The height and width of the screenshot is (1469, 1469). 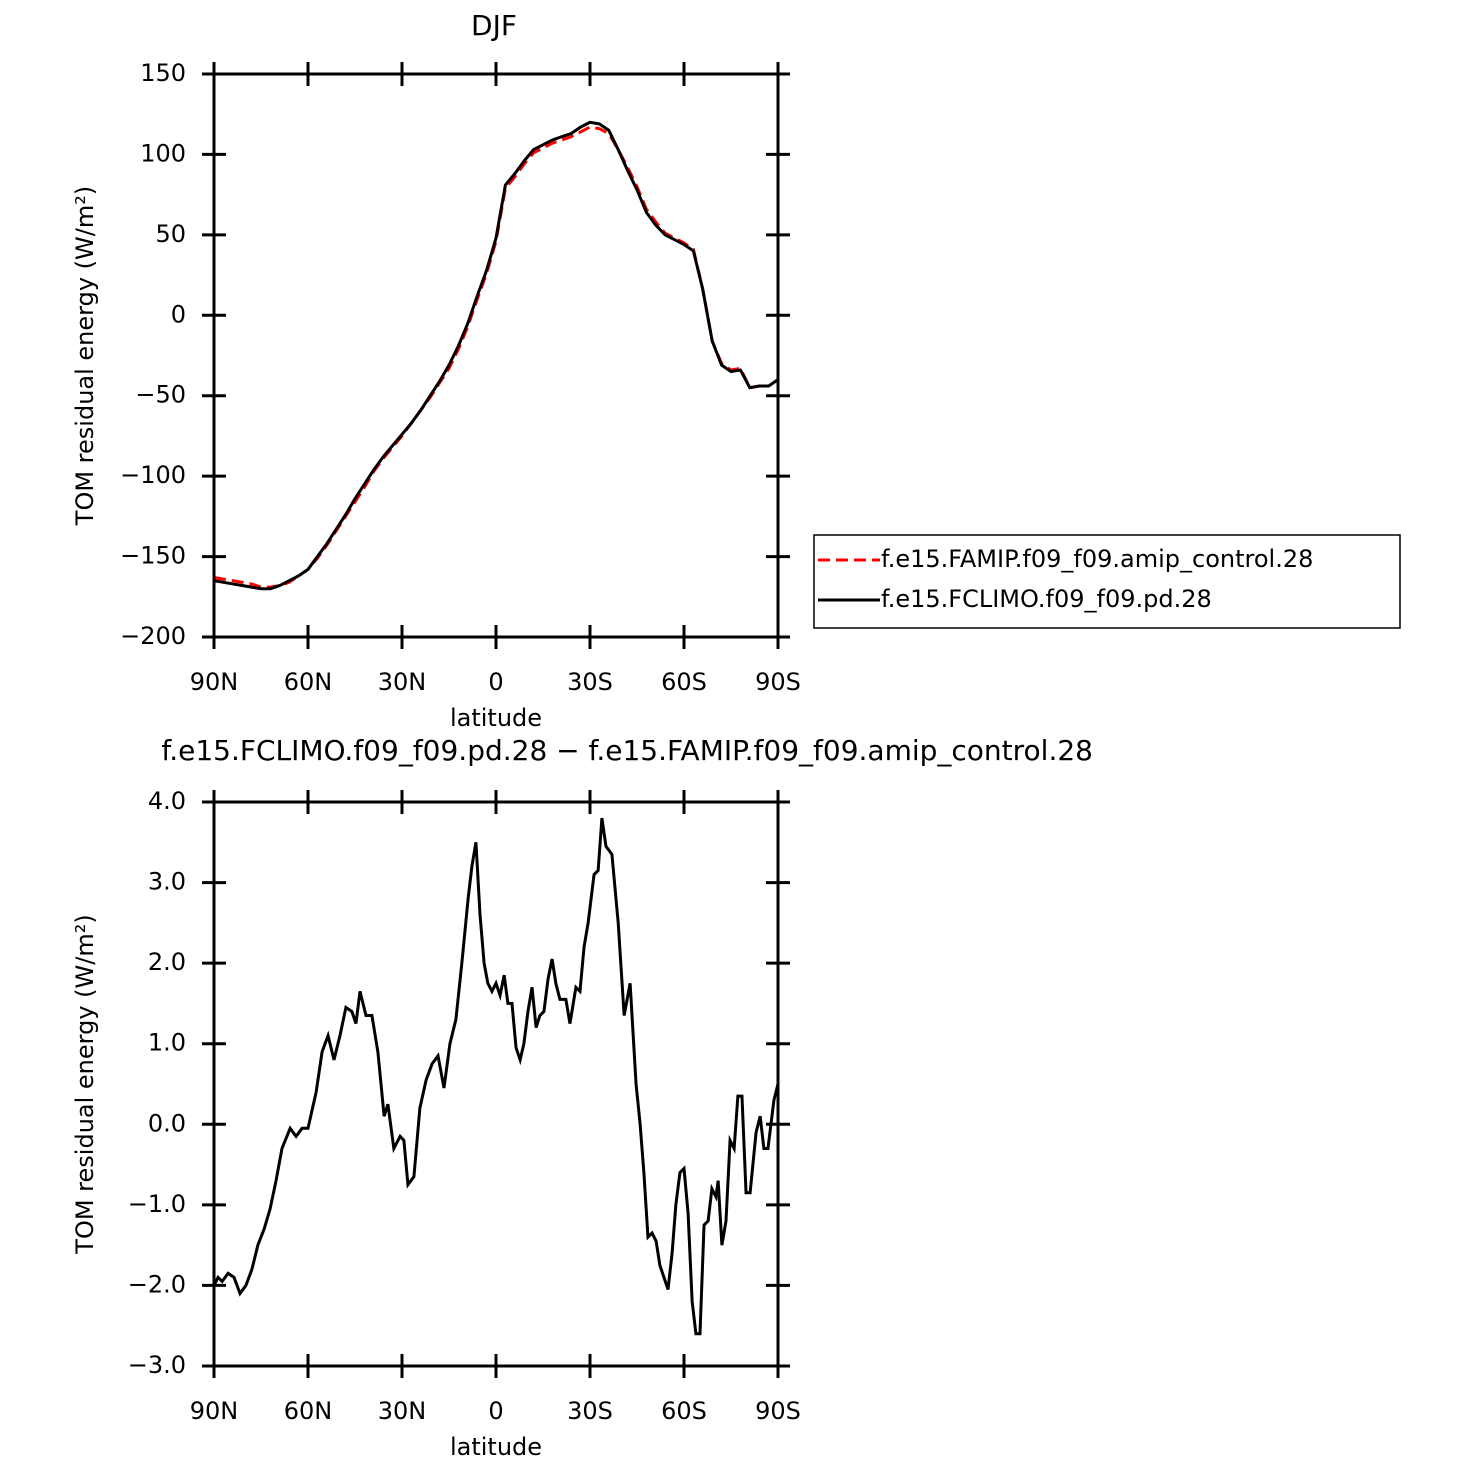 I want to click on y-tick-label: 100, so click(x=163, y=153).